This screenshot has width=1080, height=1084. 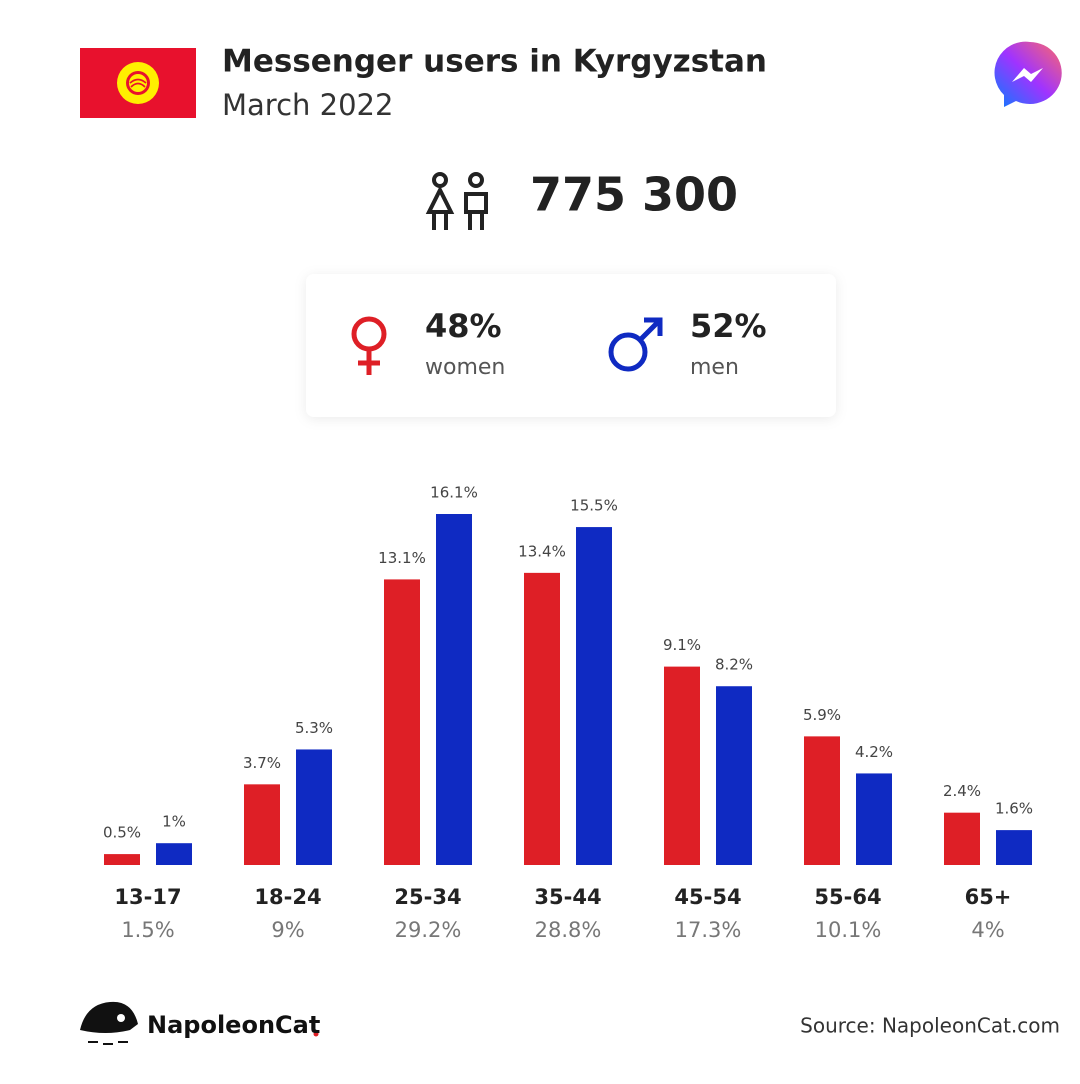 I want to click on brand-name: NapoleonCat, so click(x=233, y=1025).